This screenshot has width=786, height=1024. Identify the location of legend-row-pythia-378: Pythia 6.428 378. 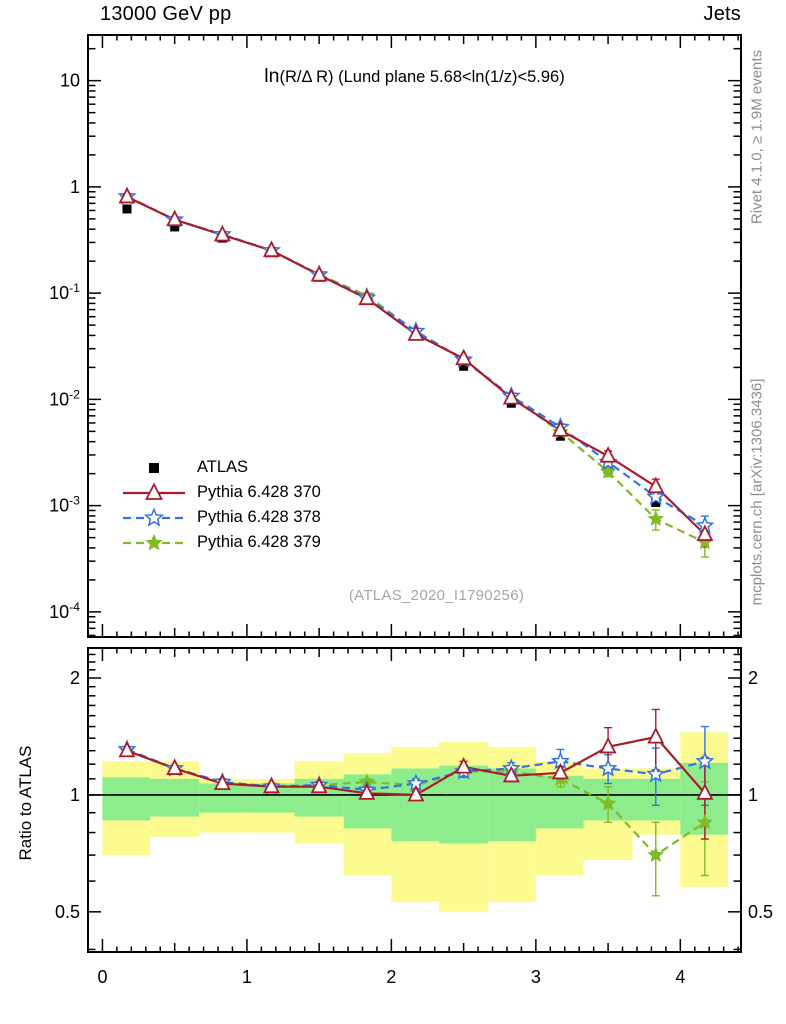
(220, 517).